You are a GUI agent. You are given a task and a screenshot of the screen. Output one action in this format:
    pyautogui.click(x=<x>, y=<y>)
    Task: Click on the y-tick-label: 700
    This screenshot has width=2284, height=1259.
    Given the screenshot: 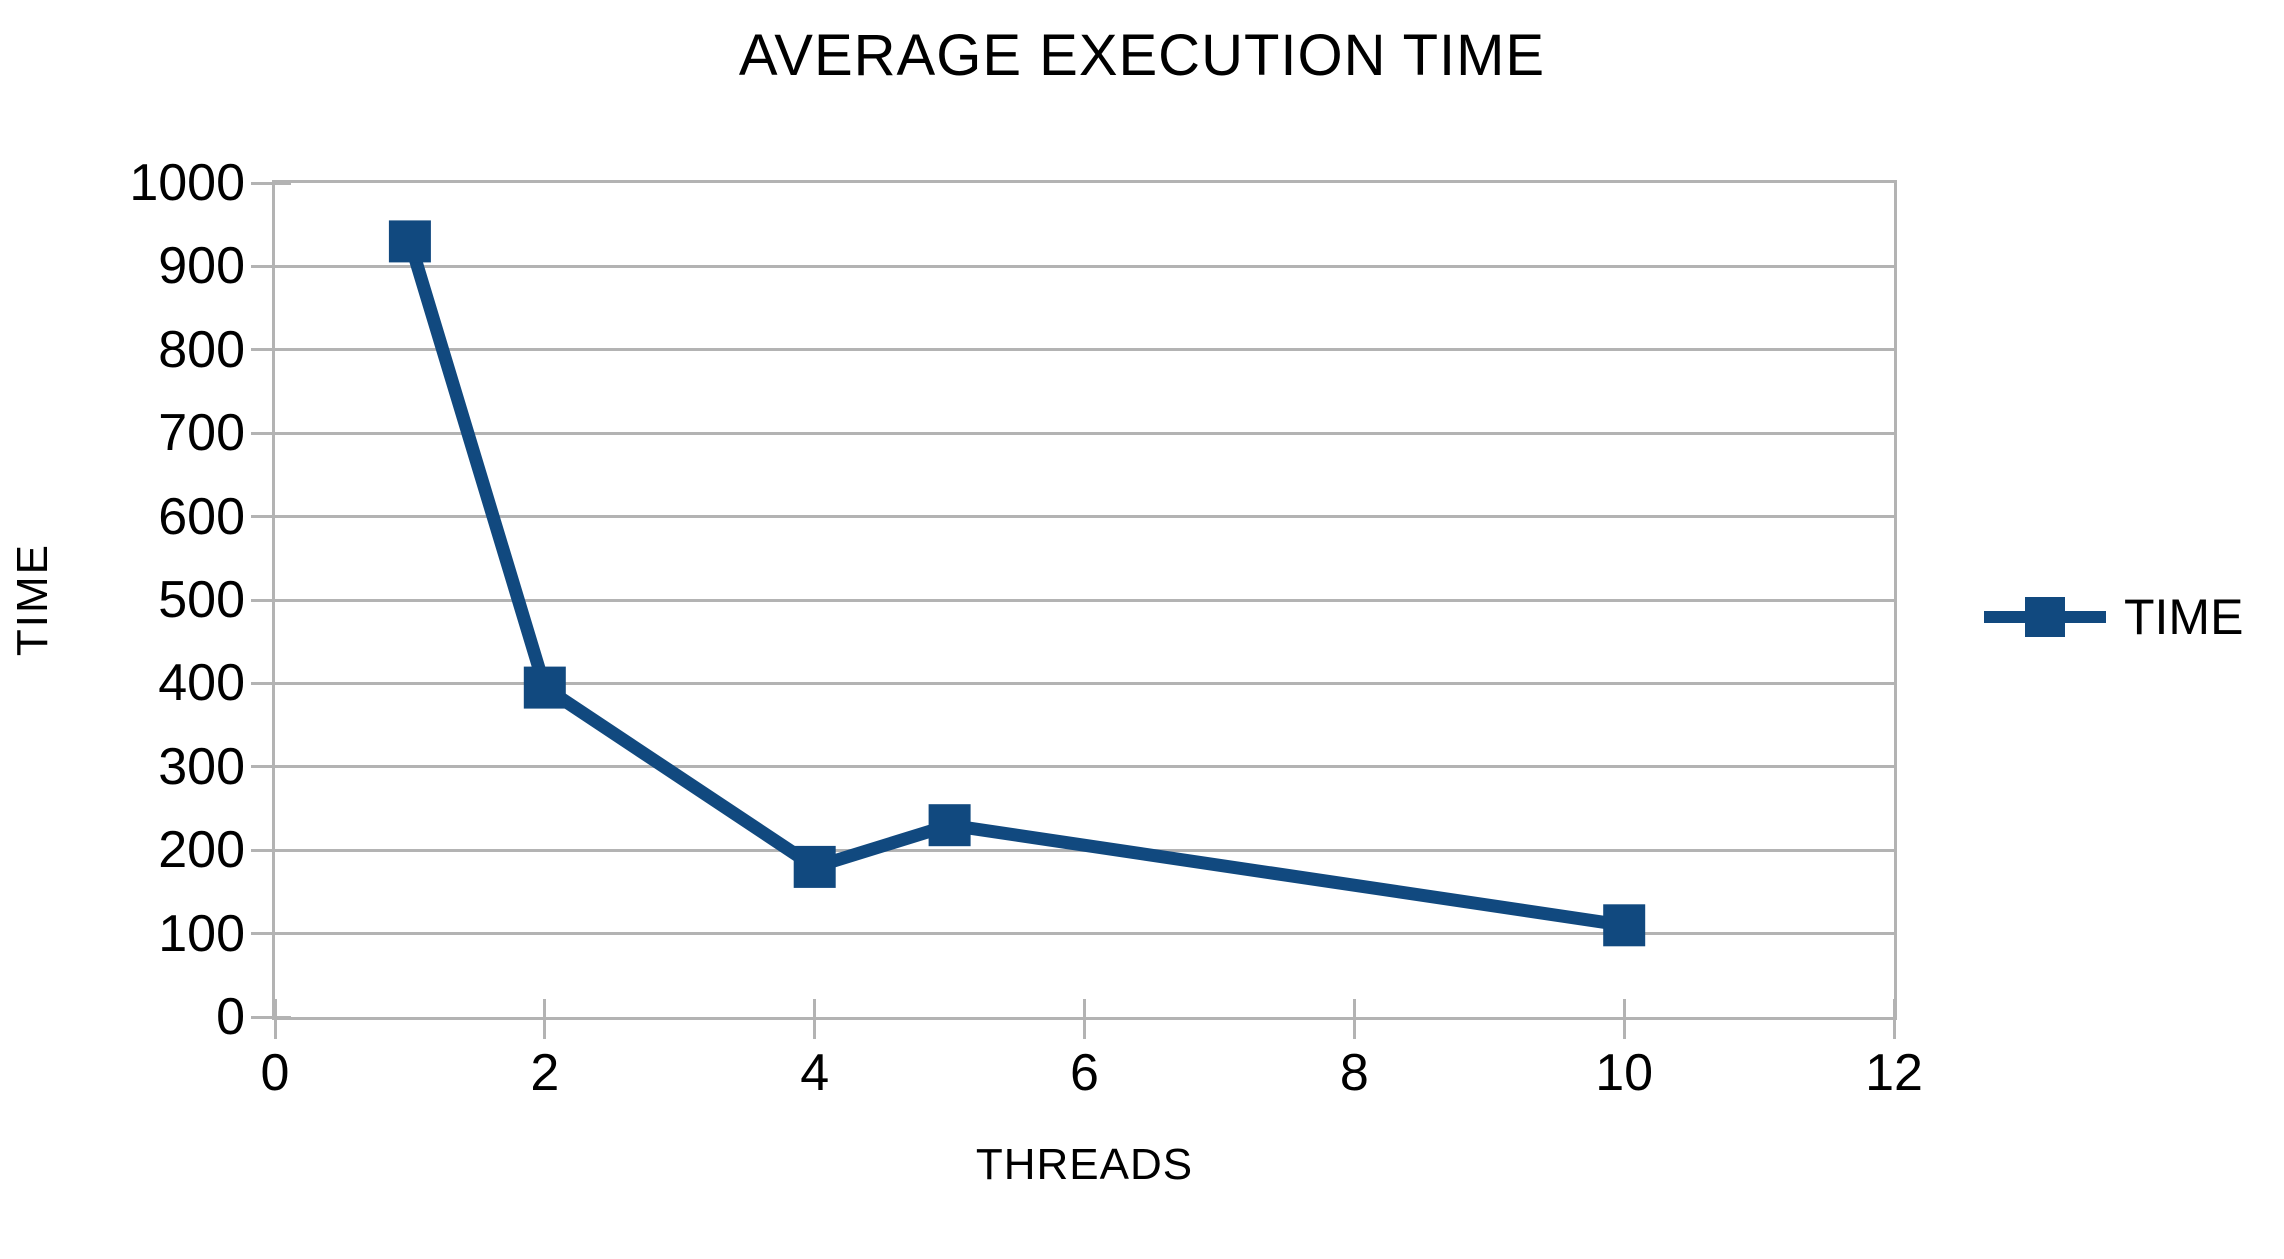 What is the action you would take?
    pyautogui.click(x=201, y=433)
    